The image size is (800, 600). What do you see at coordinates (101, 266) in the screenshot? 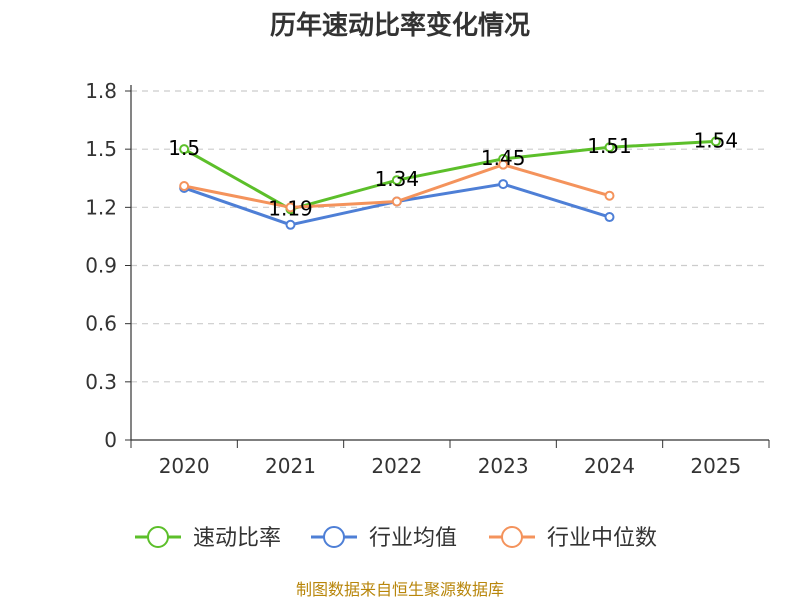
I see `y-tick-label: 0.9` at bounding box center [101, 266].